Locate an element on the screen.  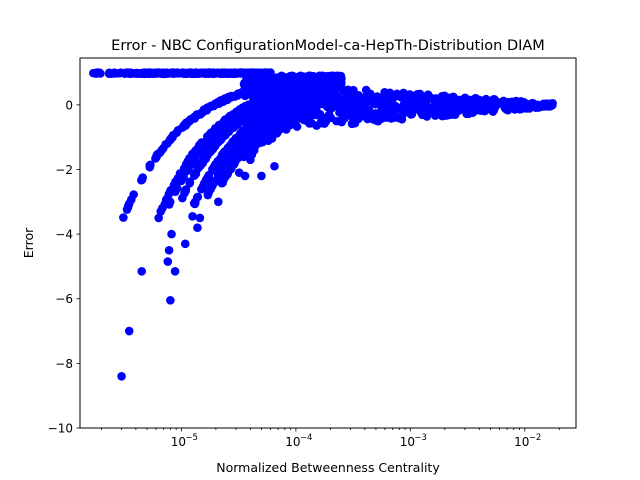
scatter-point-2066 is located at coordinates (267, 80).